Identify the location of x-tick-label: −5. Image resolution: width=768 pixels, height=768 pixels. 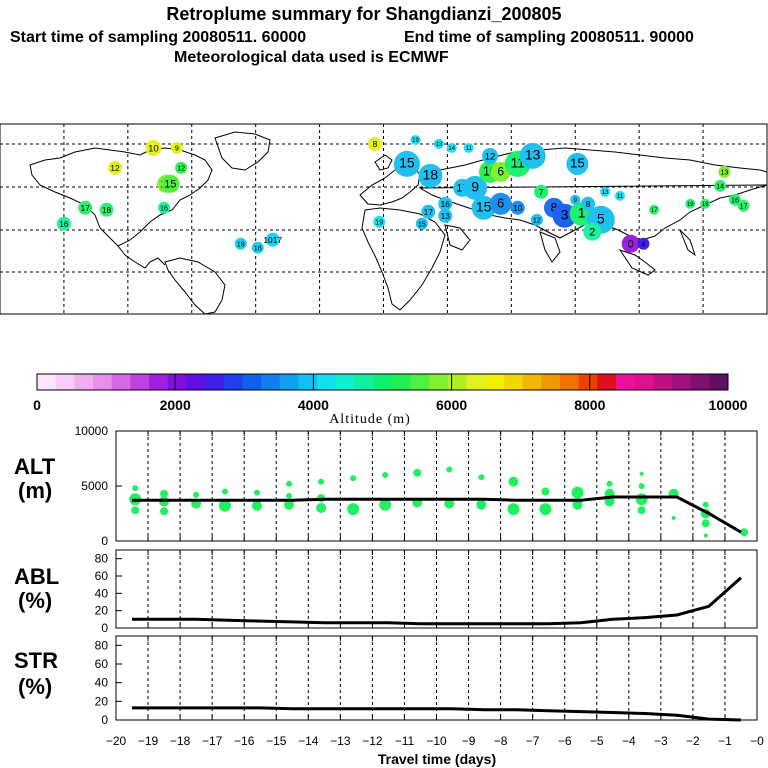
(597, 741).